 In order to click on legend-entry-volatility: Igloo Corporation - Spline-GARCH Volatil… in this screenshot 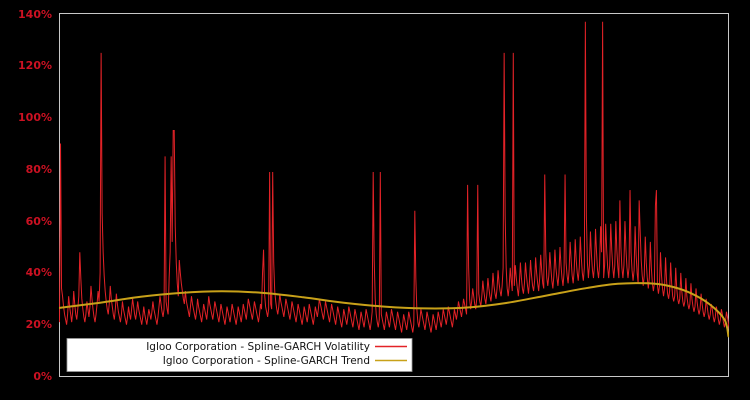, I will do `click(276, 347)`.